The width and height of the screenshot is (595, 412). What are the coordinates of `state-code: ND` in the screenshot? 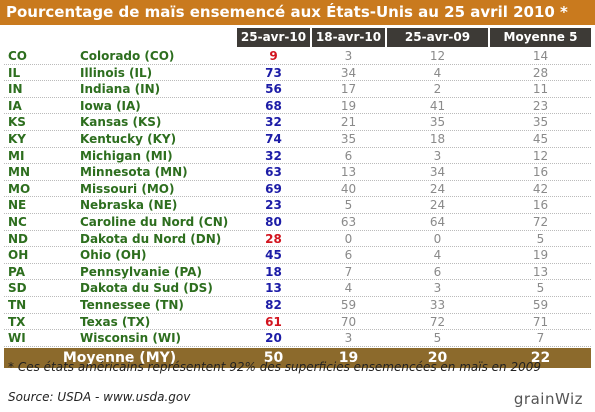 It's located at (18, 238).